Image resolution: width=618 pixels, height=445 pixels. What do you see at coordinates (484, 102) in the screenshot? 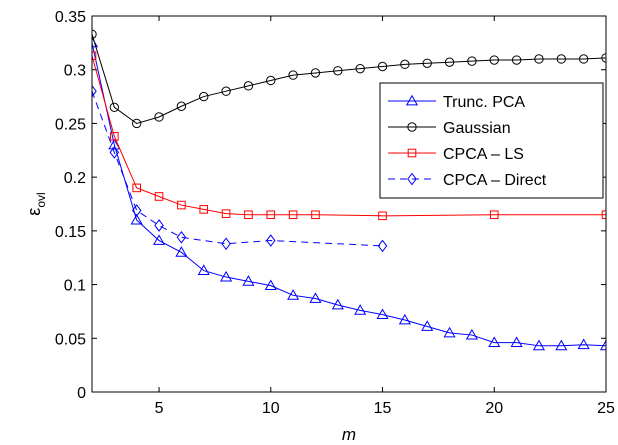
I see `legend-label: Trunc. PCA` at bounding box center [484, 102].